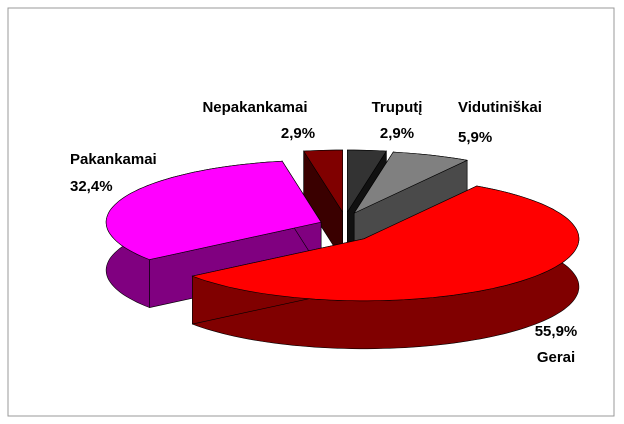 This screenshot has height=424, width=624. What do you see at coordinates (556, 331) in the screenshot?
I see `slice-value: 55,9%` at bounding box center [556, 331].